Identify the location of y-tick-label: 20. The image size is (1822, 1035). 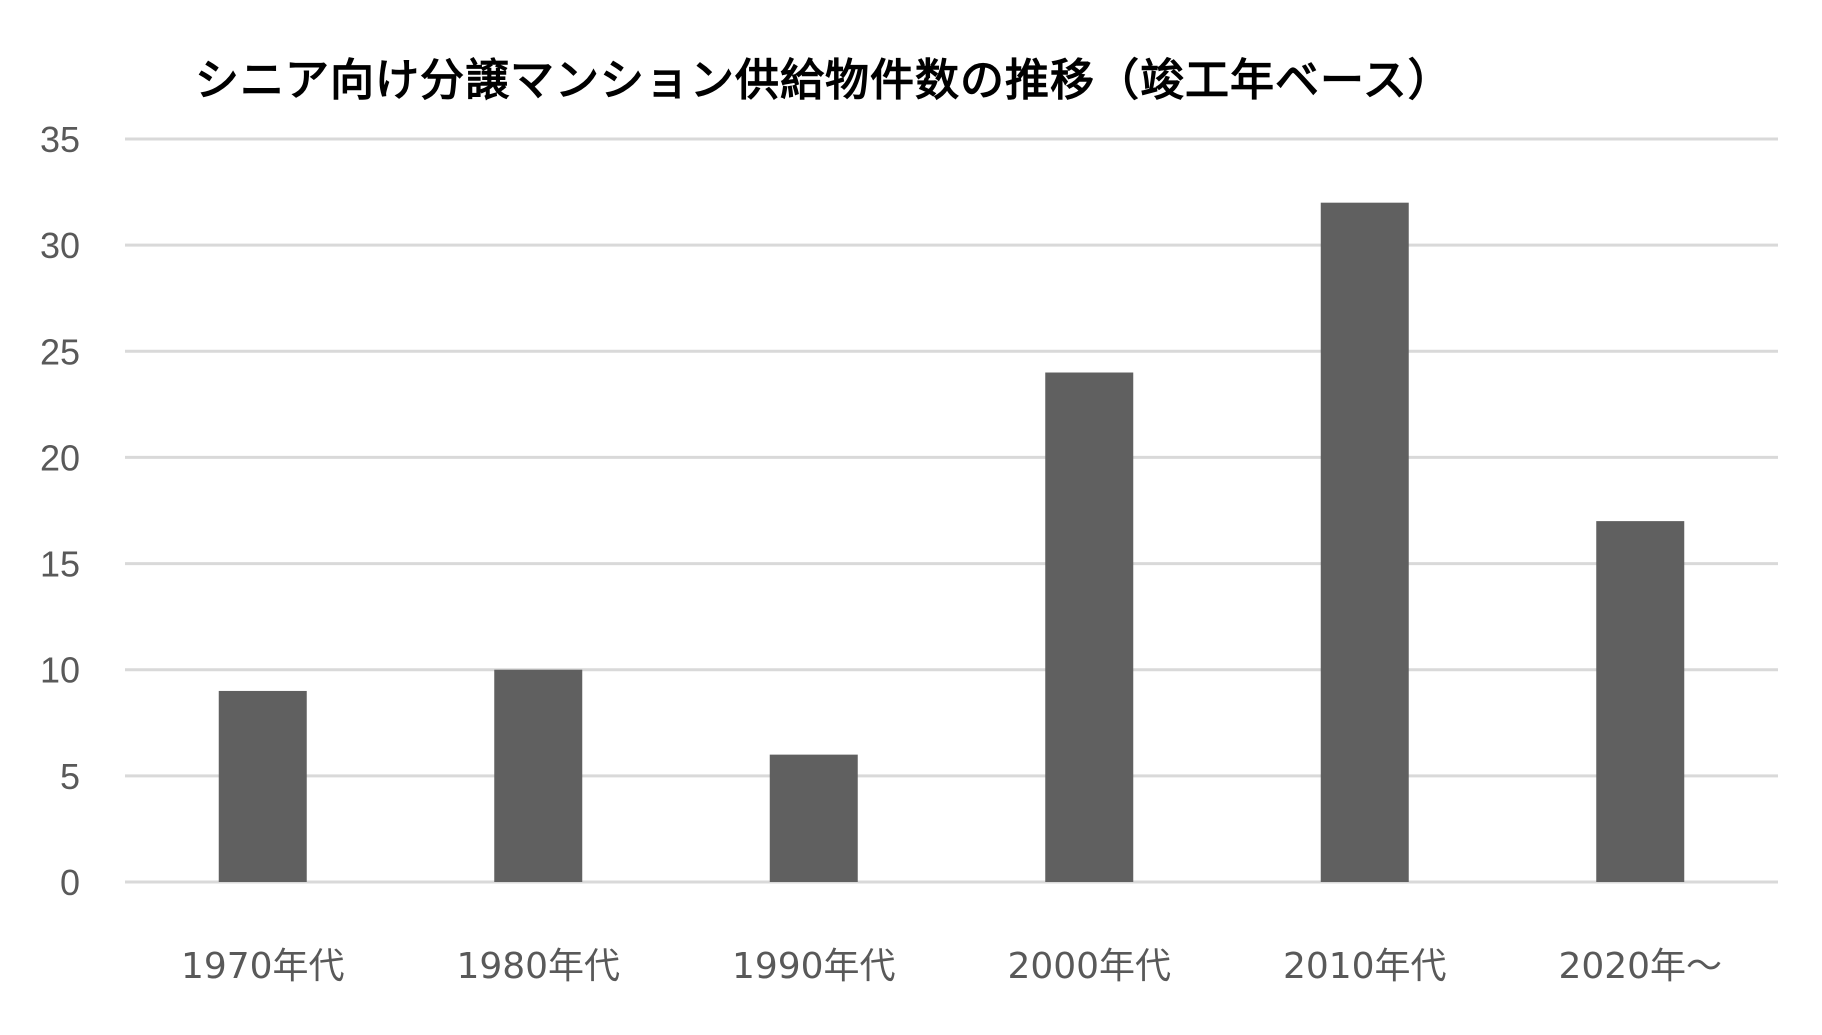
(60, 457).